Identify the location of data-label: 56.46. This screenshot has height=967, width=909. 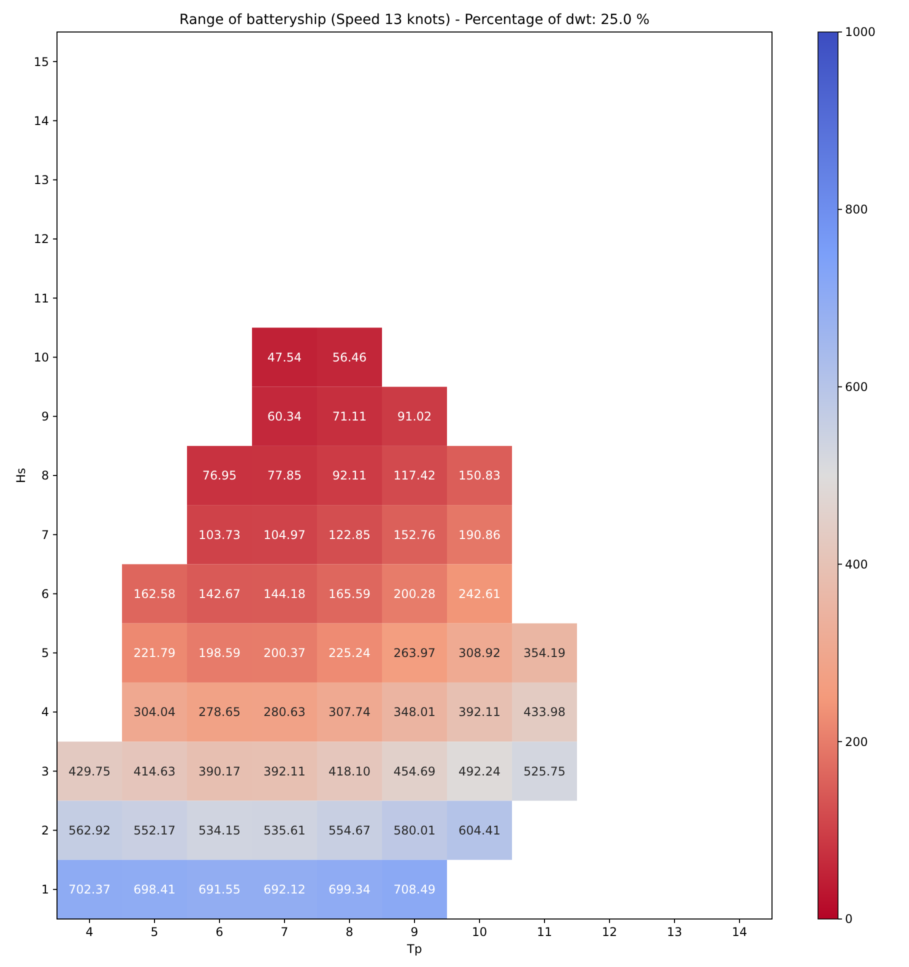
(349, 357).